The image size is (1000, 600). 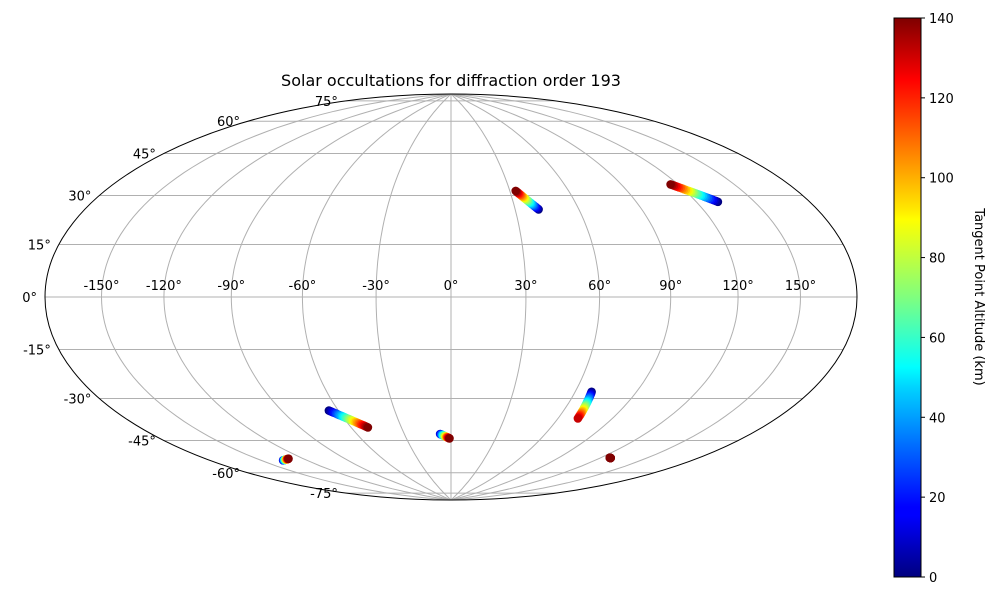 I want to click on longitude-tick-label: -30°, so click(x=376, y=286).